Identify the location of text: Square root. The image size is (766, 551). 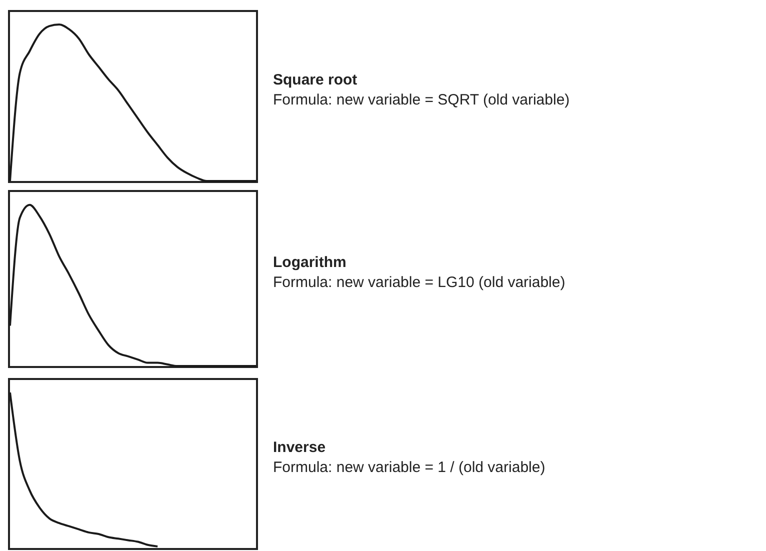
(315, 80).